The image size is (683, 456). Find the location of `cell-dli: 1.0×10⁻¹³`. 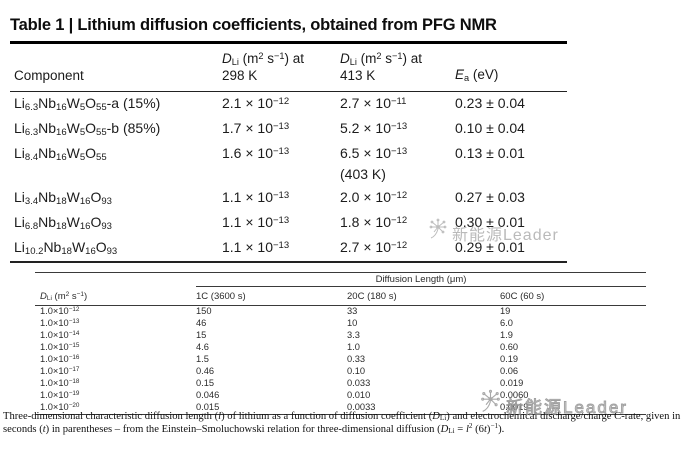

cell-dli: 1.0×10⁻¹³ is located at coordinates (60, 323).